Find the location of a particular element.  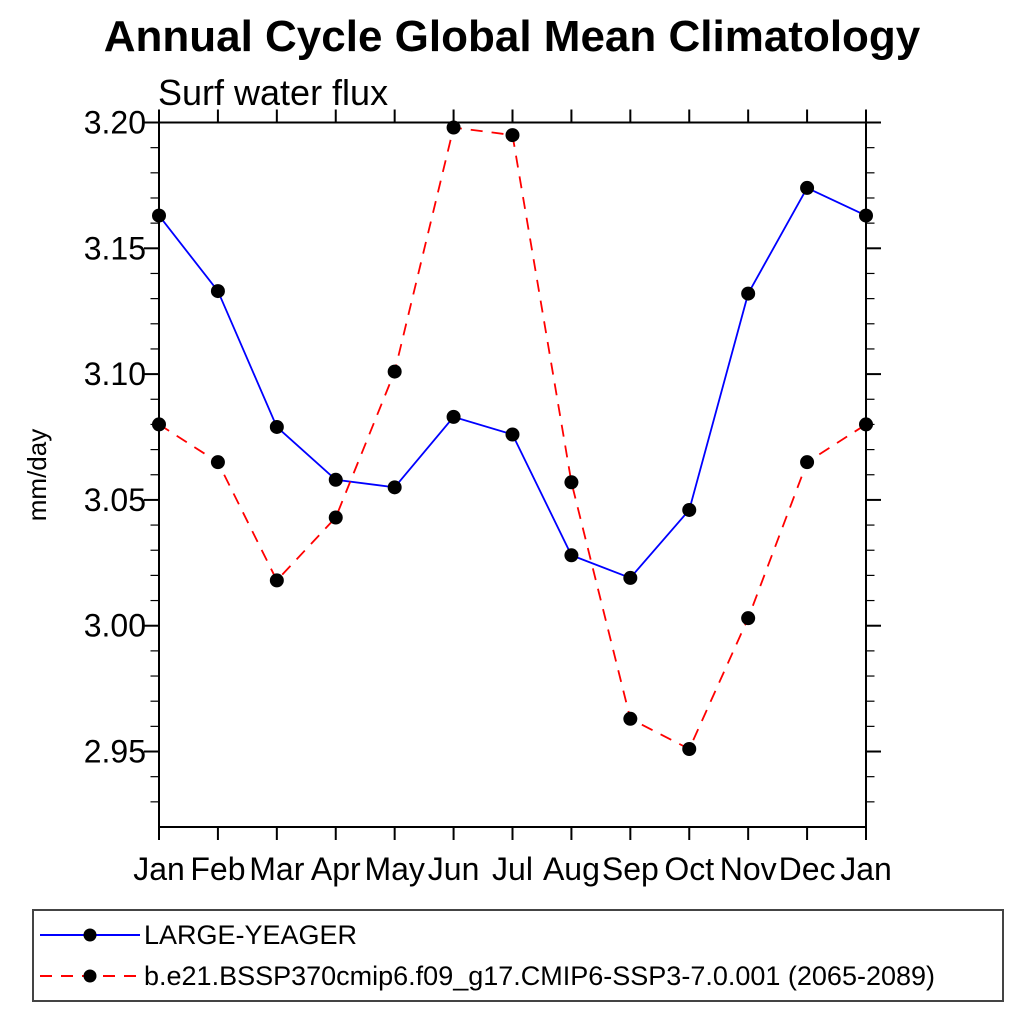

y-tick-label: 3.15 is located at coordinates (115, 248).